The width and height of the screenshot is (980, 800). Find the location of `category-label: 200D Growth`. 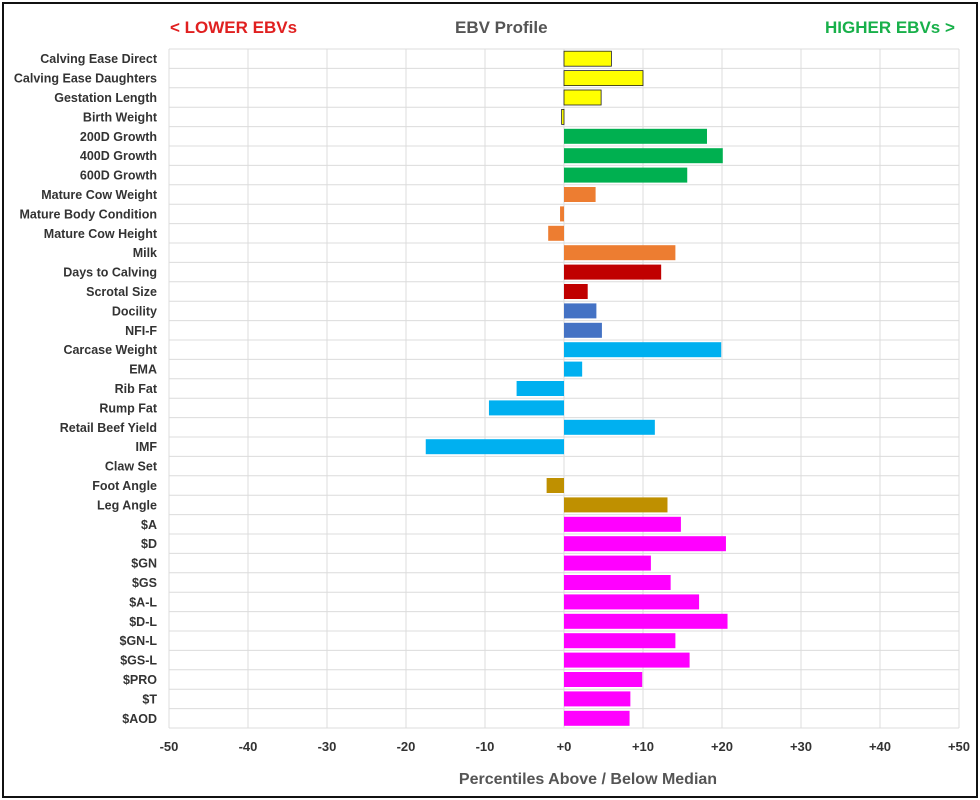

category-label: 200D Growth is located at coordinates (118, 137).